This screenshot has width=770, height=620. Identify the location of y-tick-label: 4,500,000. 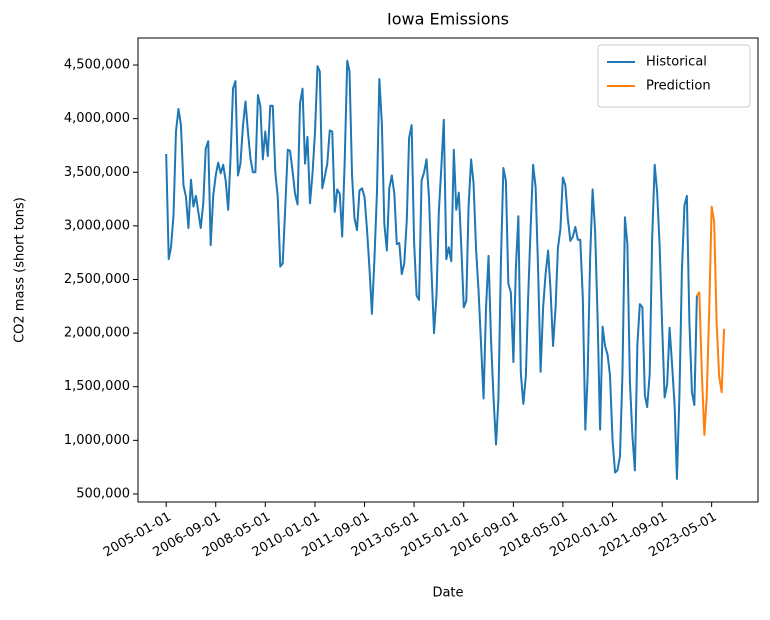
(97, 65).